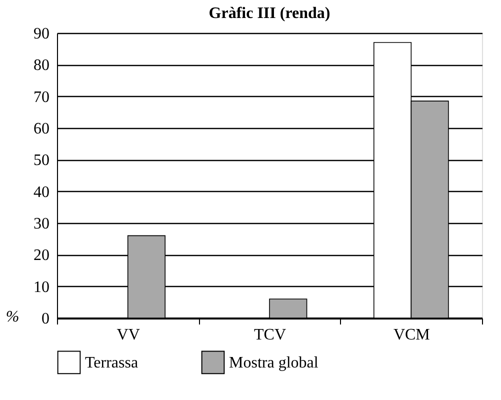 This screenshot has height=400, width=501. Describe the element at coordinates (269, 13) in the screenshot. I see `chart-title: Gràfic III (renda)` at that location.